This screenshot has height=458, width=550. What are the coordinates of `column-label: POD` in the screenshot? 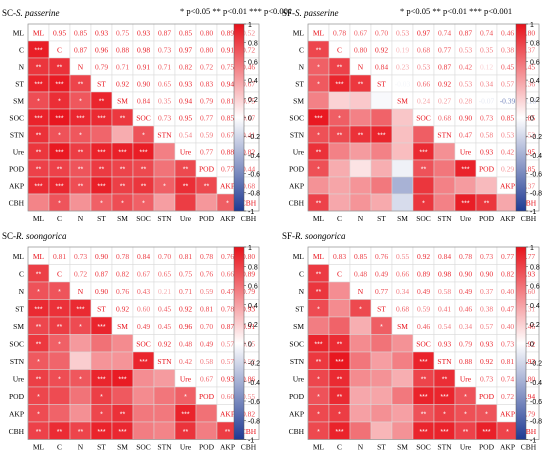 It's located at (487, 447).